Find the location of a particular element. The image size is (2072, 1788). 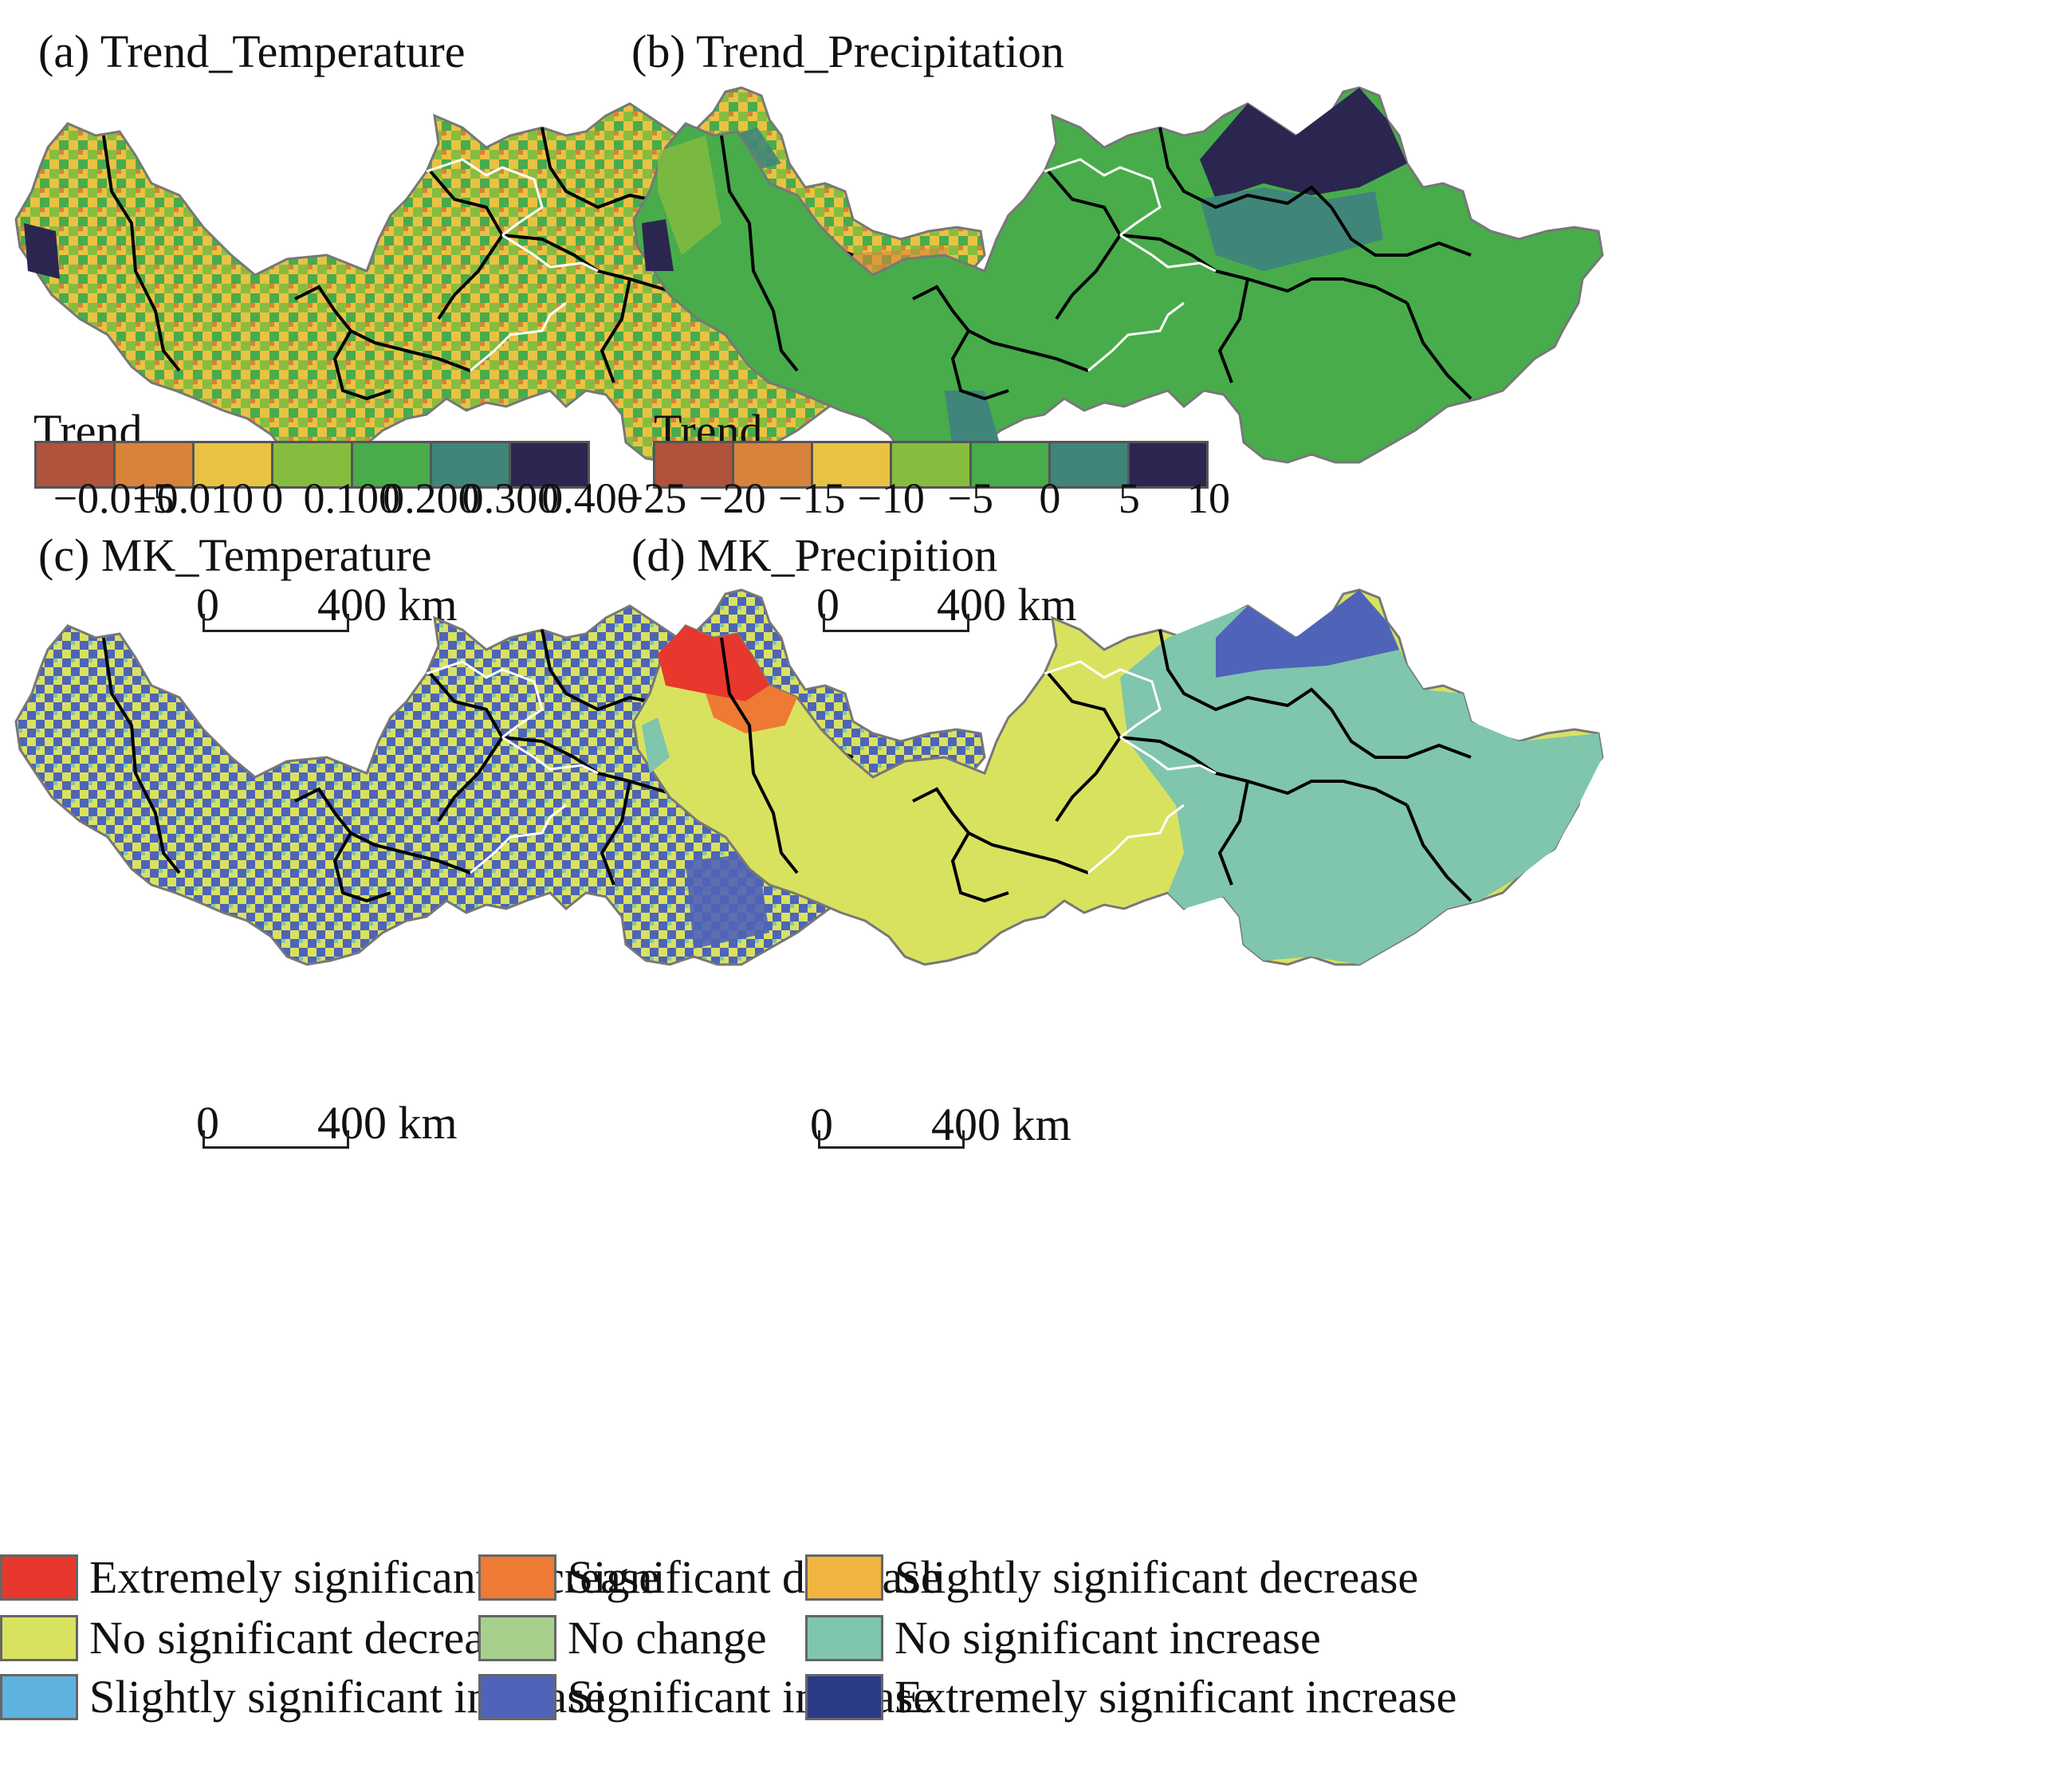

mk-legend-label: Extremely significant increase is located at coordinates (1175, 1697).